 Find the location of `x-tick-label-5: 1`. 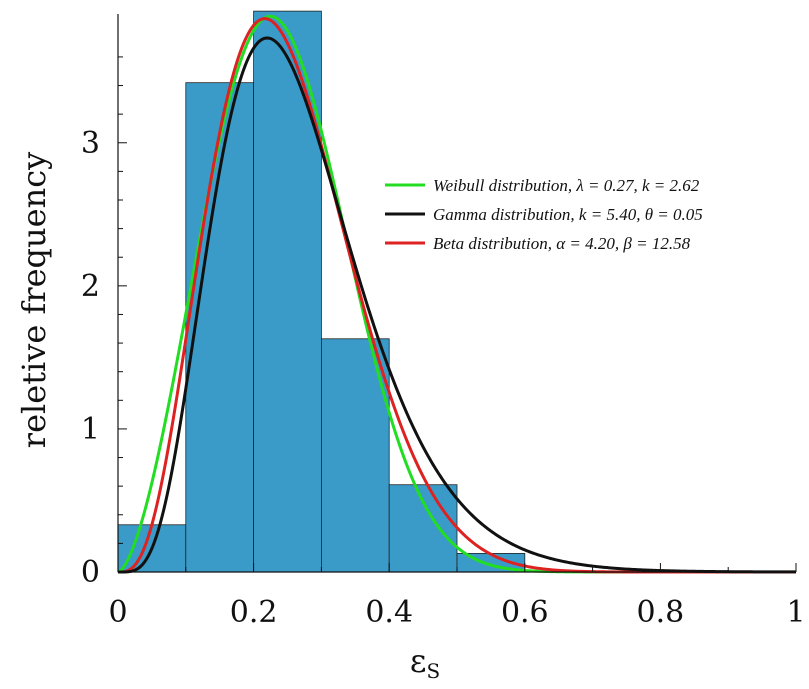

x-tick-label-5: 1 is located at coordinates (795, 612).